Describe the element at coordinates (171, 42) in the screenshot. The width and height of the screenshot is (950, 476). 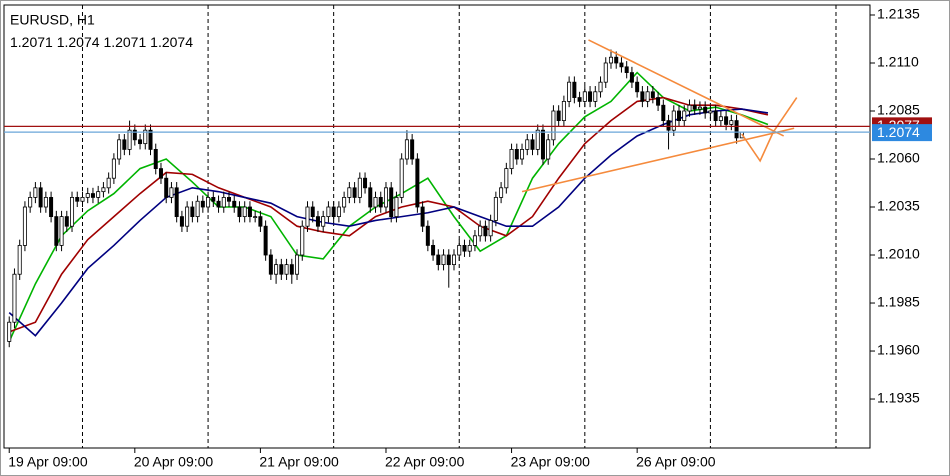
I see `close-readout: 1.2074` at that location.